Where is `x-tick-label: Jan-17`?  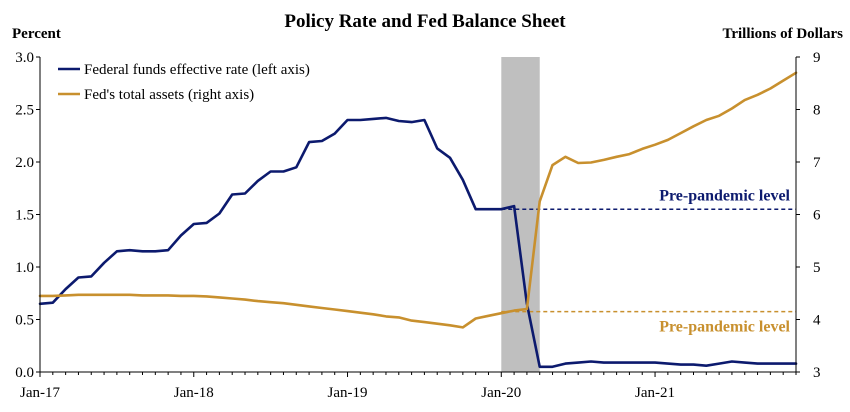 x-tick-label: Jan-17 is located at coordinates (40, 393).